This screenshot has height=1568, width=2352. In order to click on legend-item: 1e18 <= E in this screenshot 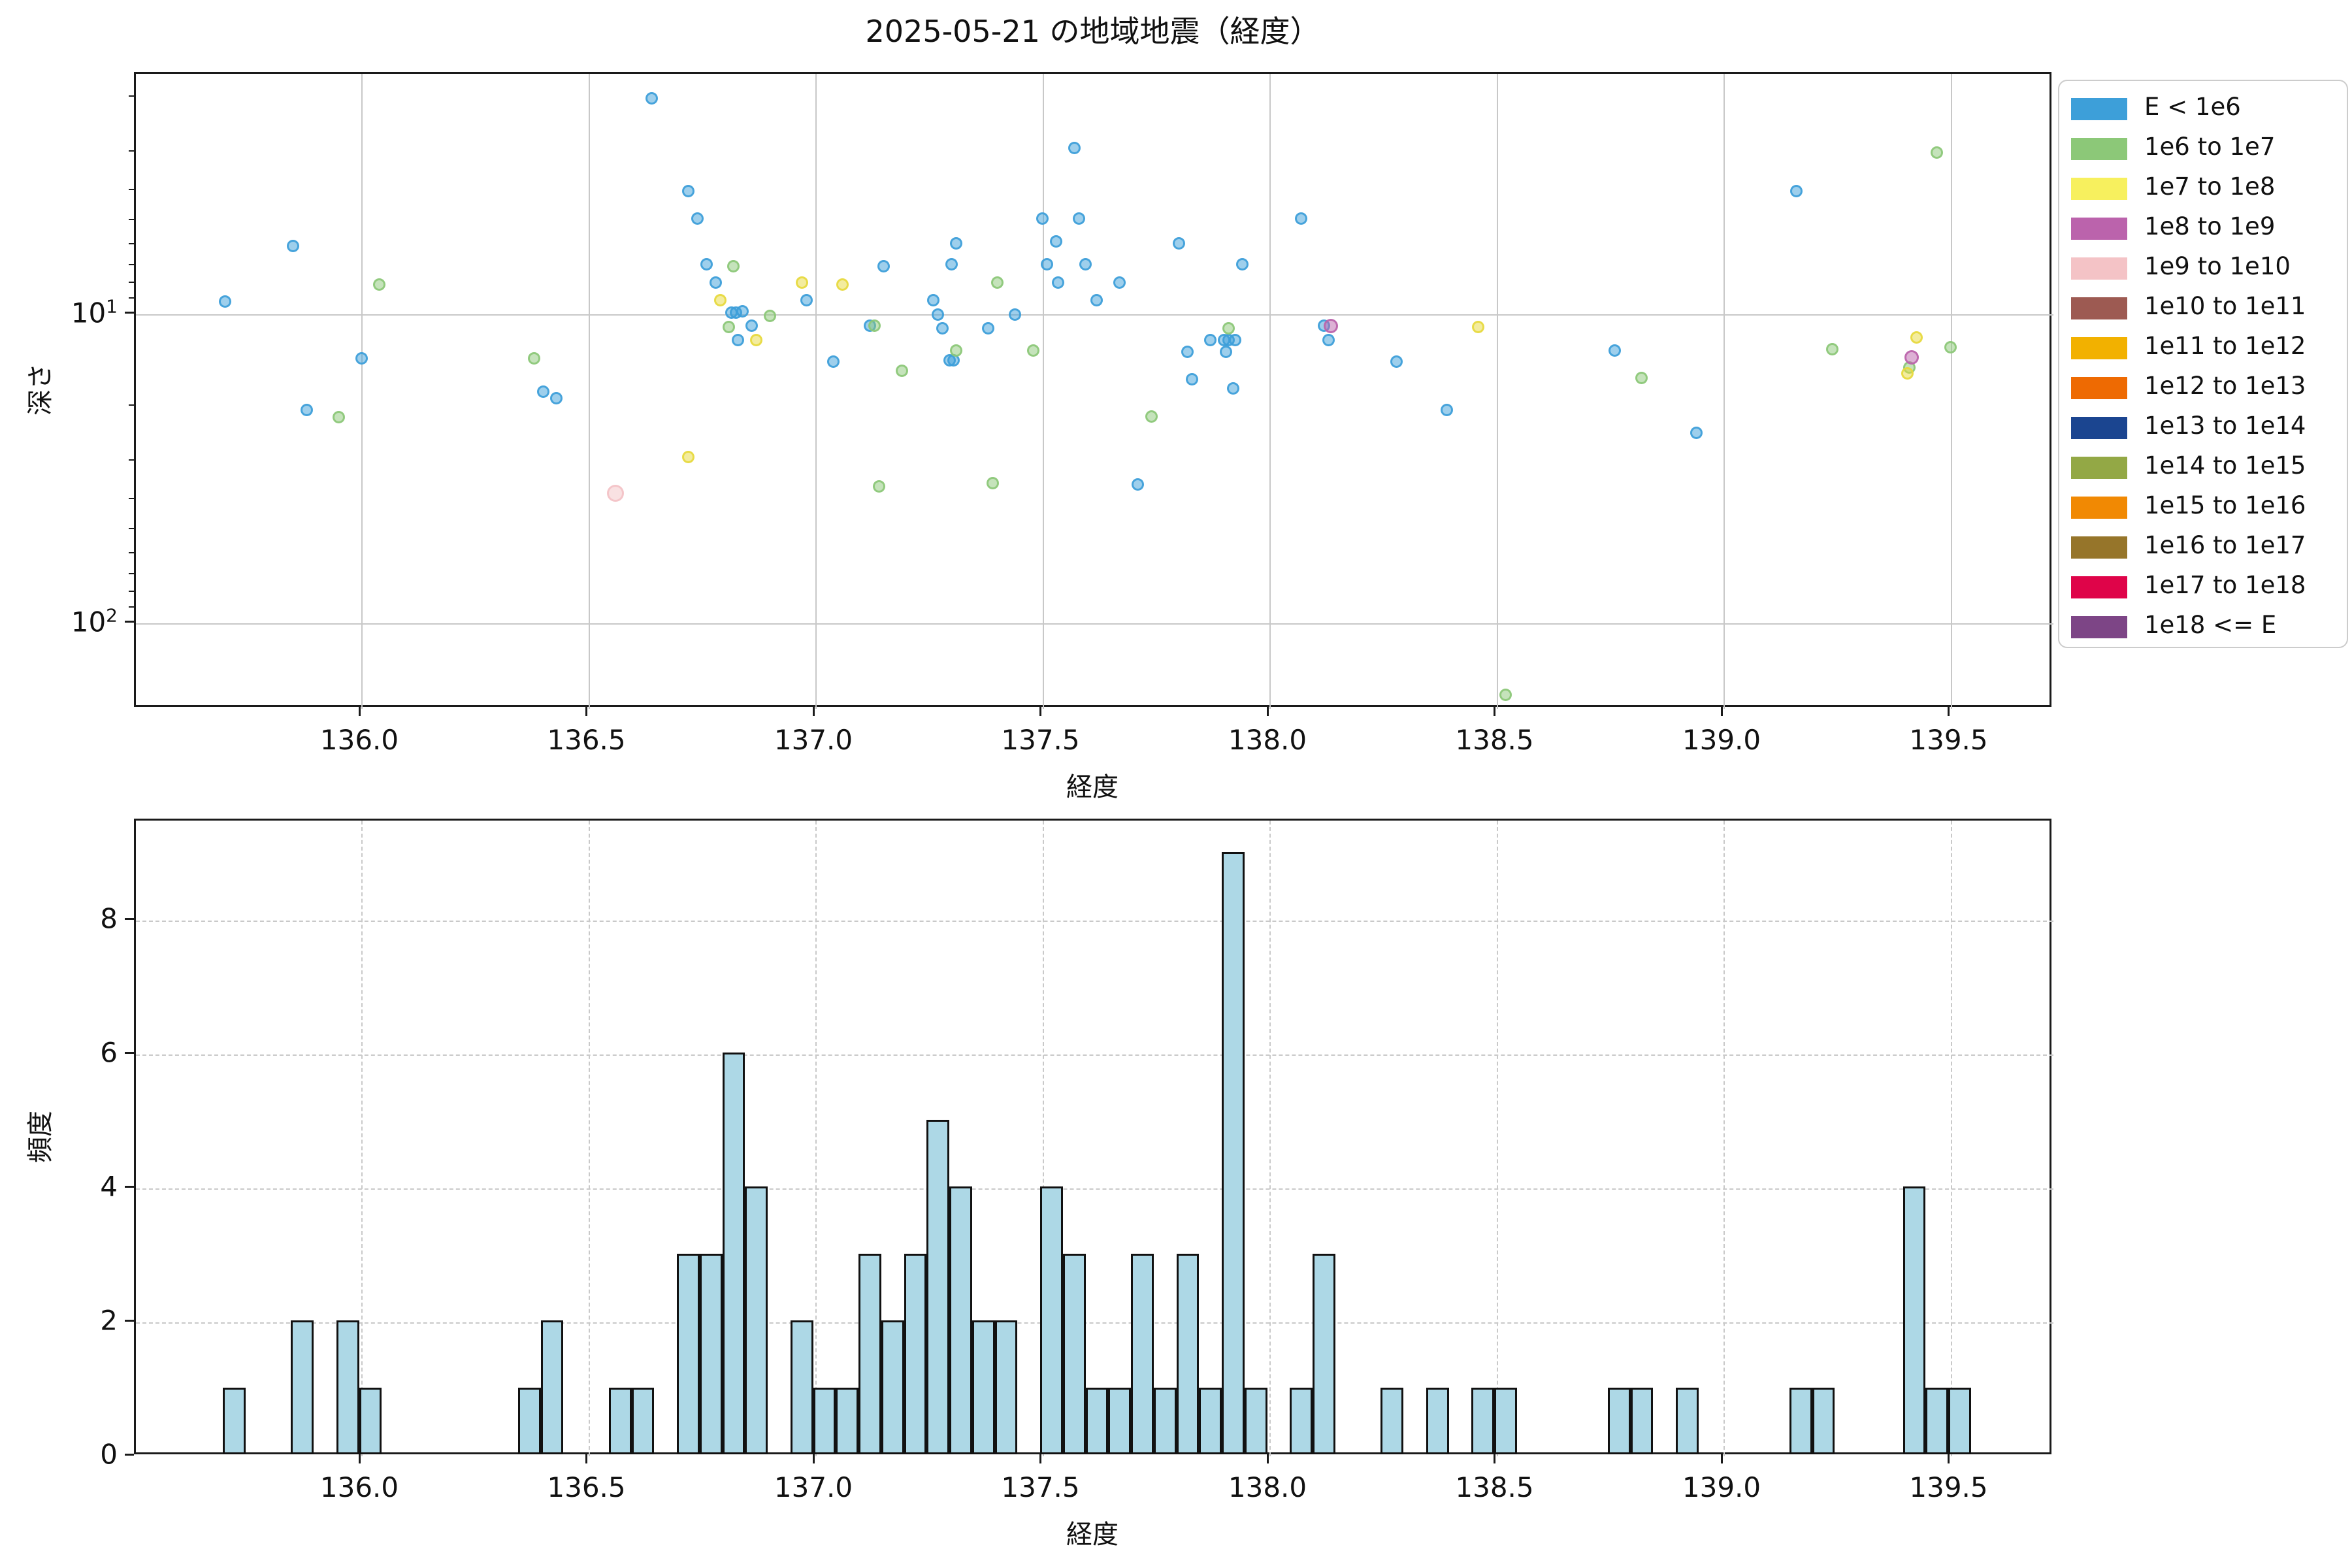, I will do `click(2203, 627)`.